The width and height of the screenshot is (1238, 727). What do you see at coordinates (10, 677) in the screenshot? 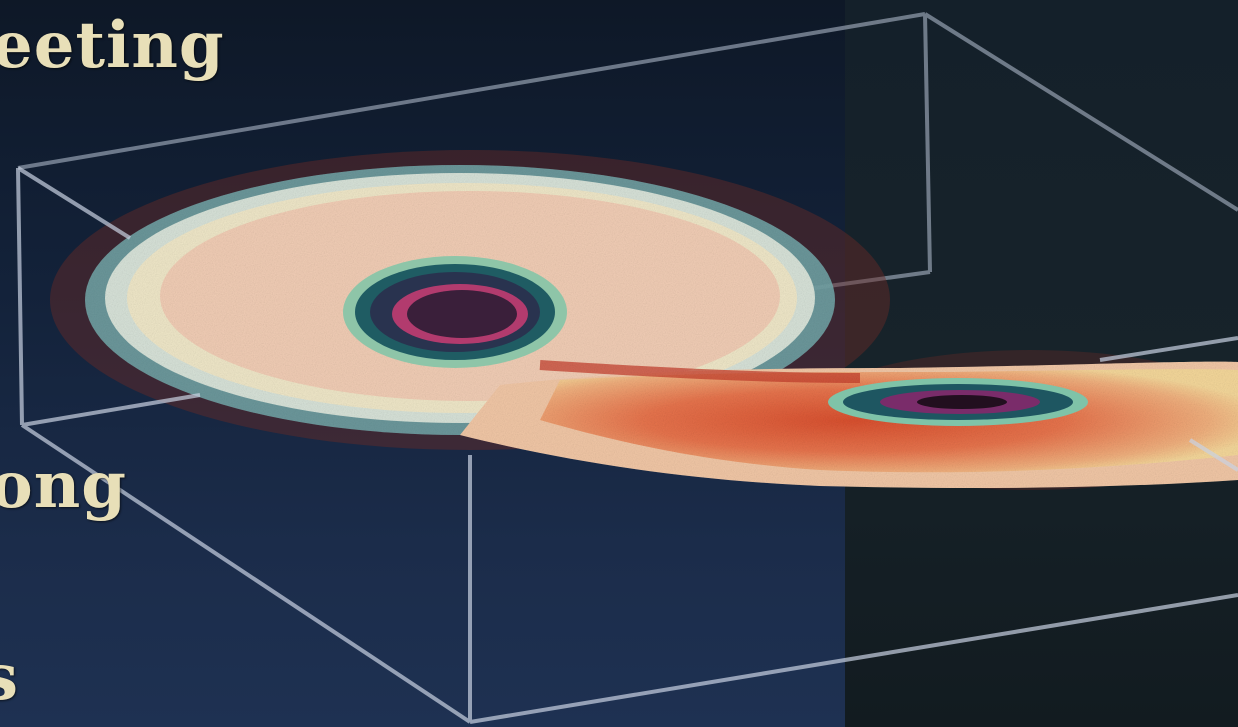
I see `title-fragment-bottom: s` at bounding box center [10, 677].